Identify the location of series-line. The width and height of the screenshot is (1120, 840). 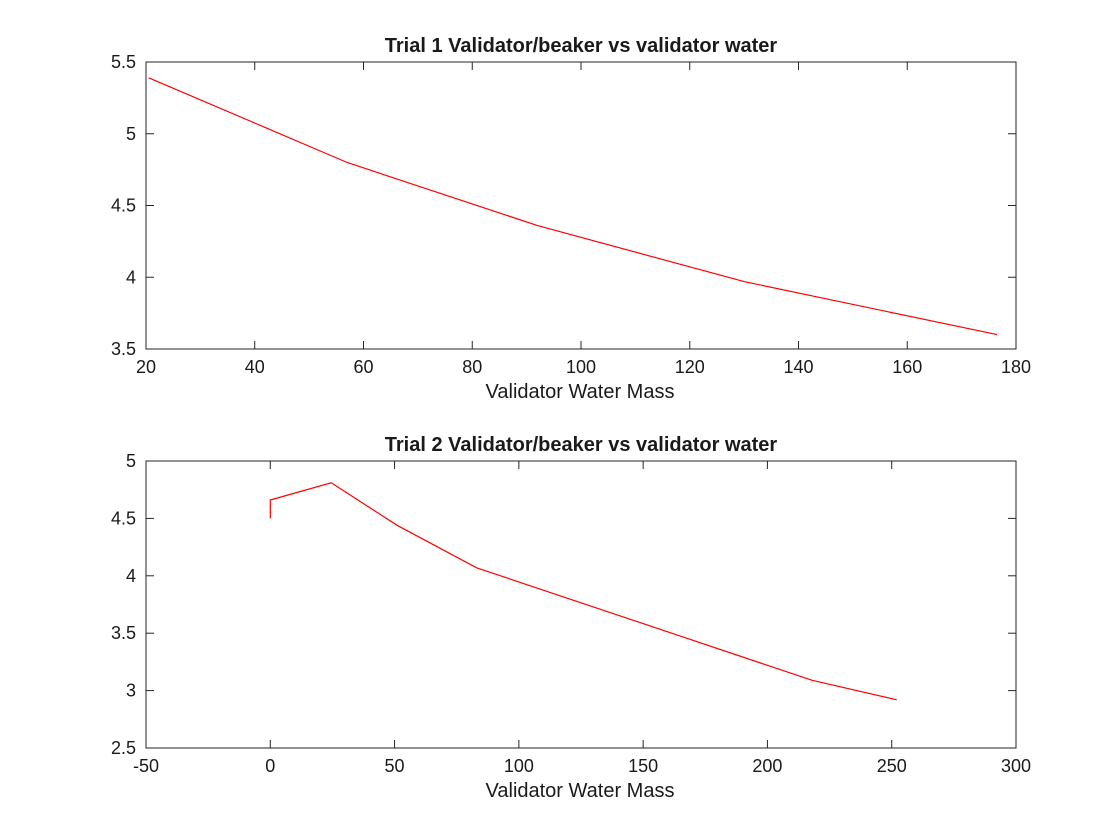
(583, 591).